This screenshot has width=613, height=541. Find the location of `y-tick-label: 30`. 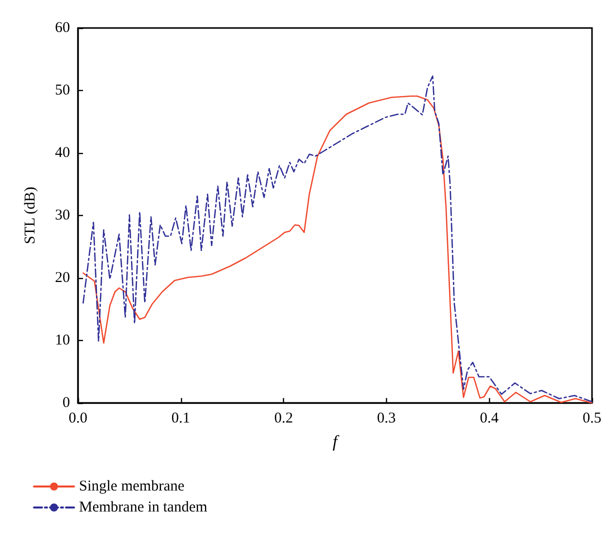

y-tick-label: 30 is located at coordinates (62, 216).